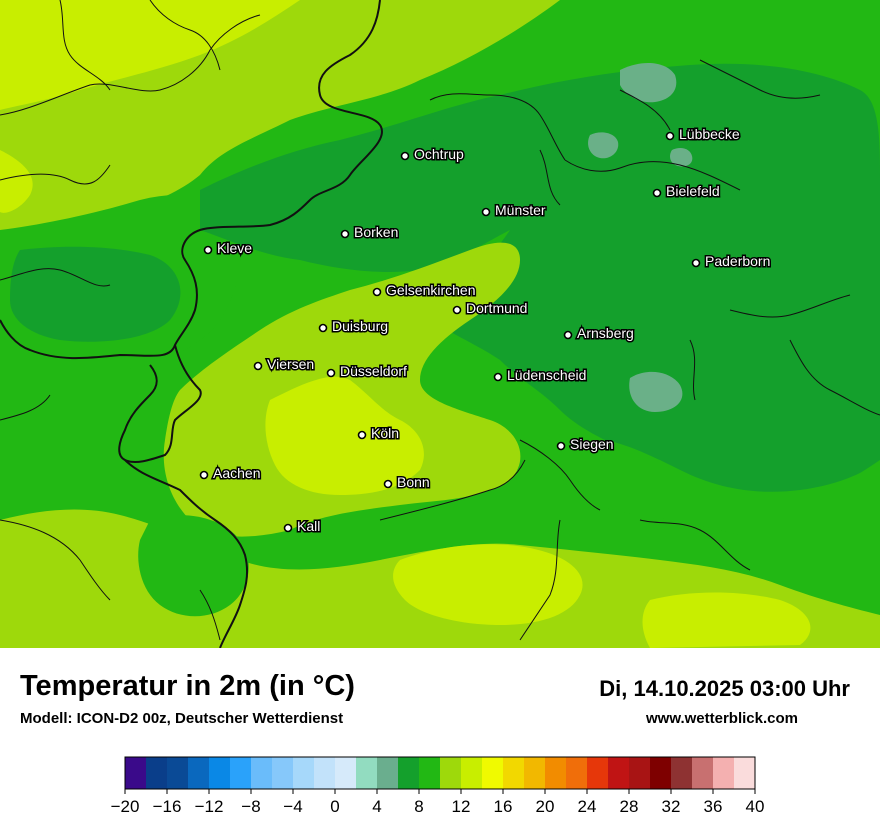 This screenshot has height=830, width=880. I want to click on temp-field-west-cool, so click(95, 294).